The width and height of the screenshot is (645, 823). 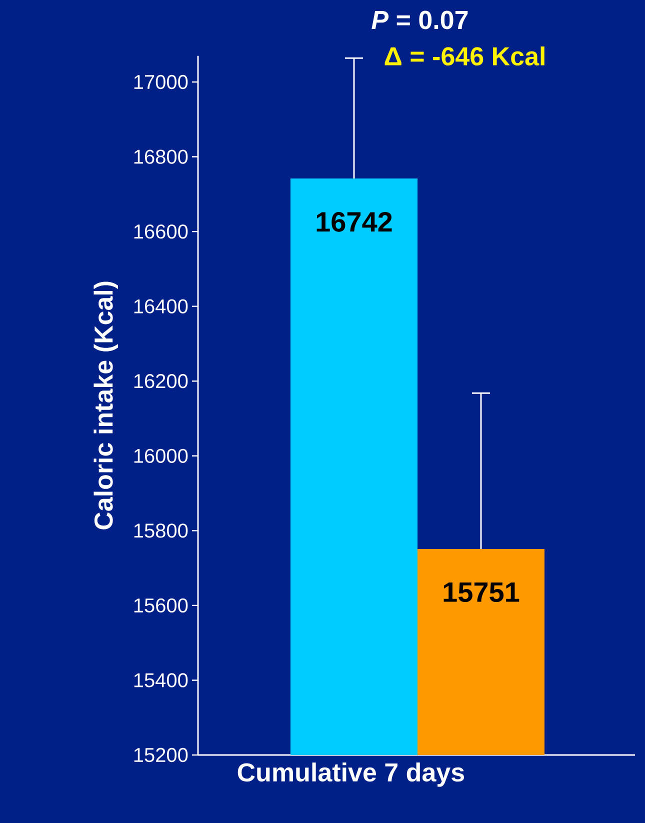 What do you see at coordinates (161, 306) in the screenshot?
I see `y-tick-label: 16400` at bounding box center [161, 306].